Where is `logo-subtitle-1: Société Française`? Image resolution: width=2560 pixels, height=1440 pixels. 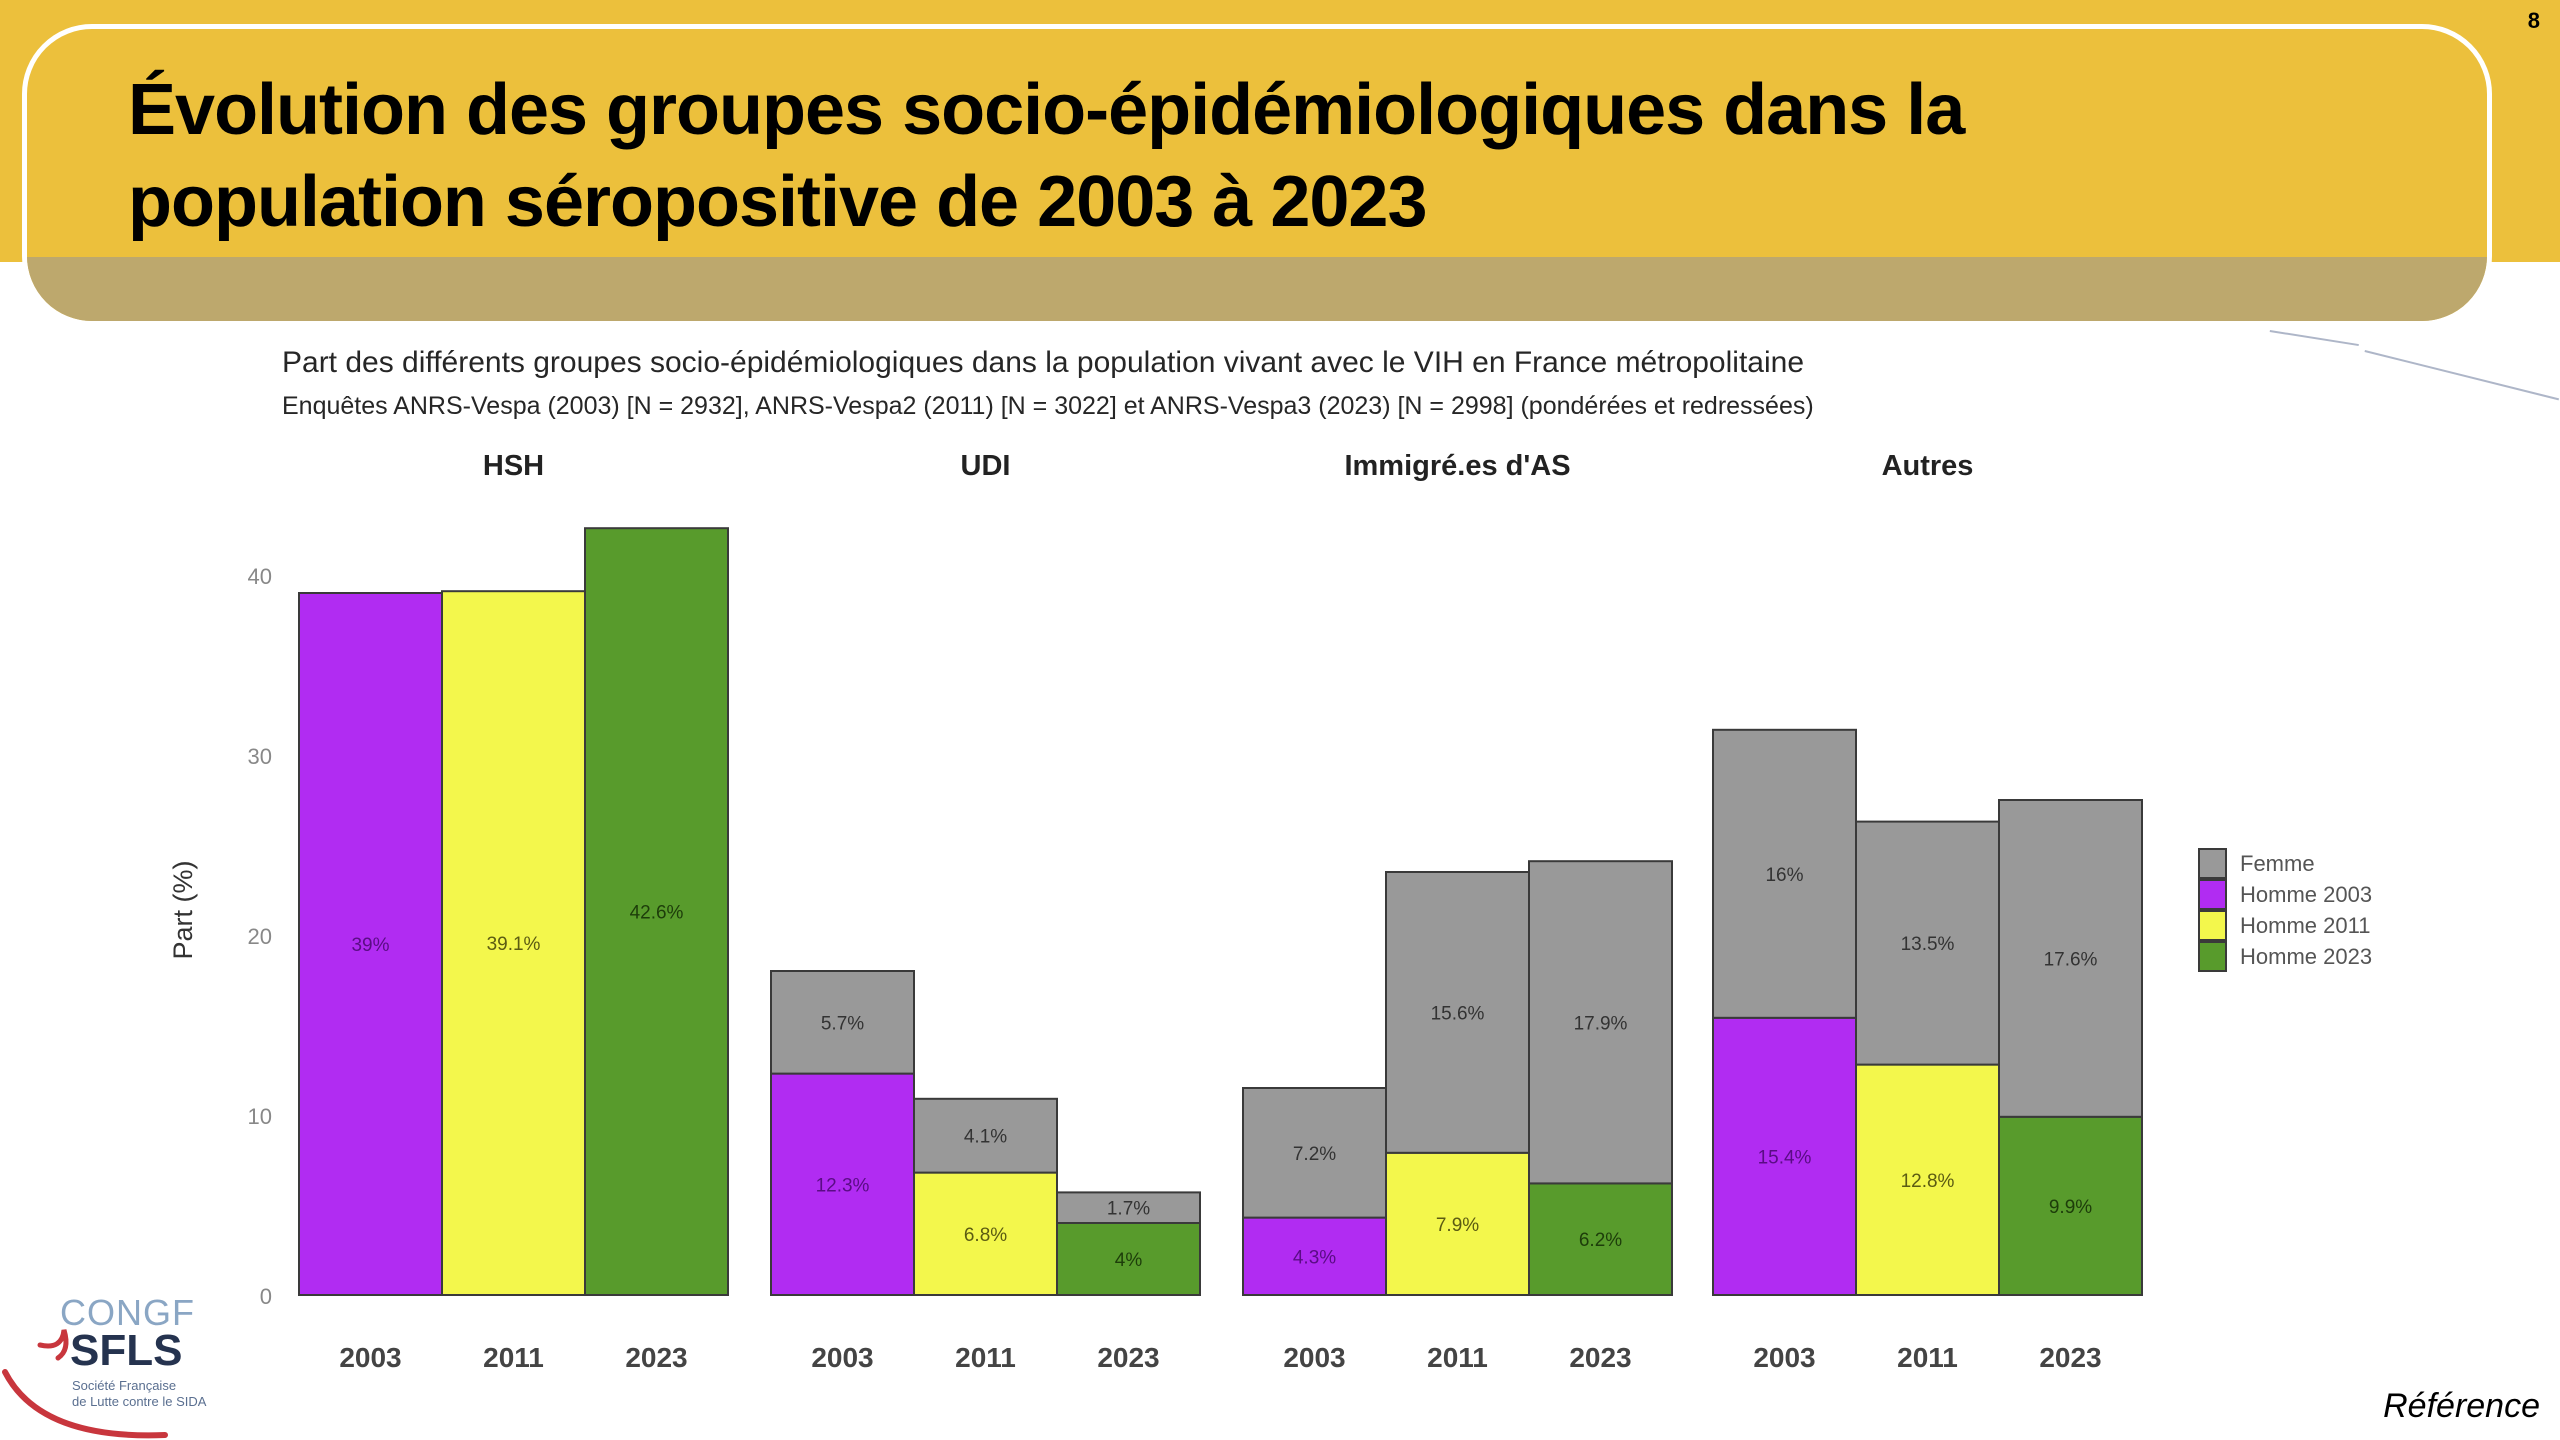
logo-subtitle-1: Société Française is located at coordinates (124, 1385).